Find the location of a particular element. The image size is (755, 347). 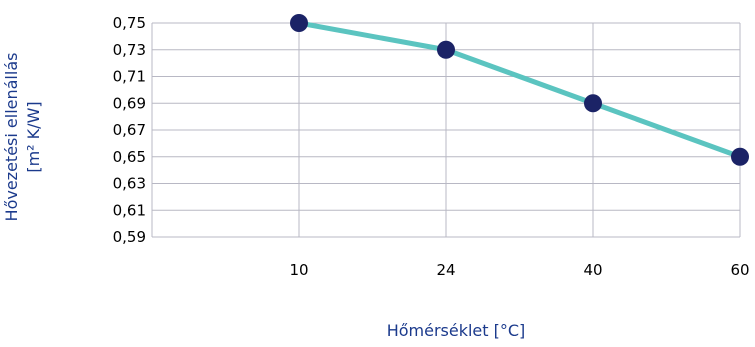

y-tick-label: 0,61 is located at coordinates (129, 210).